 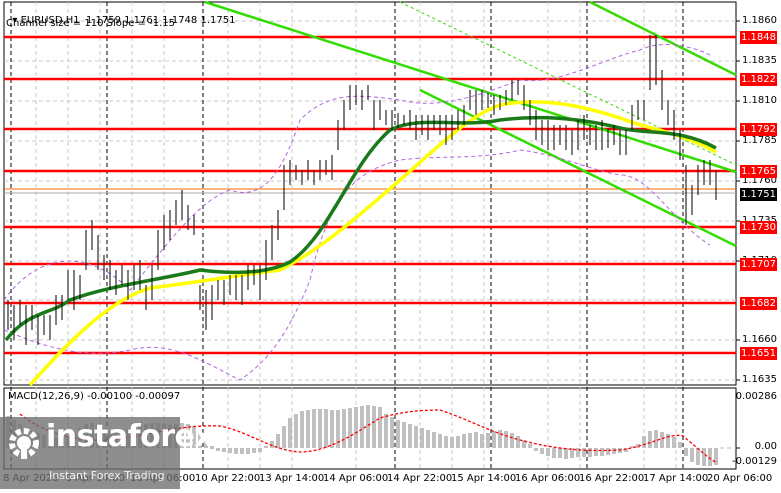 What do you see at coordinates (759, 379) in the screenshot?
I see `price-tick: 1.1635` at bounding box center [759, 379].